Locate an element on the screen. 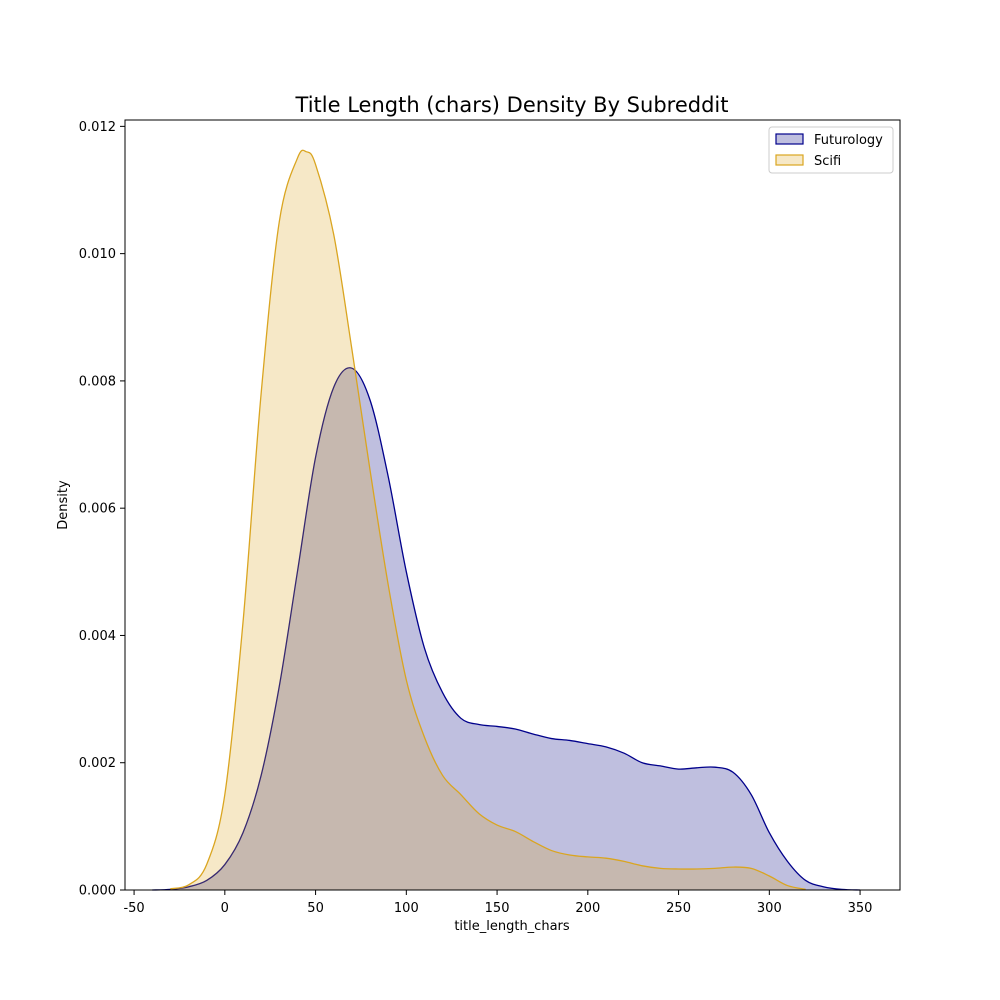 The width and height of the screenshot is (1000, 1000). legend-label-scifi: Scifi is located at coordinates (827, 161).